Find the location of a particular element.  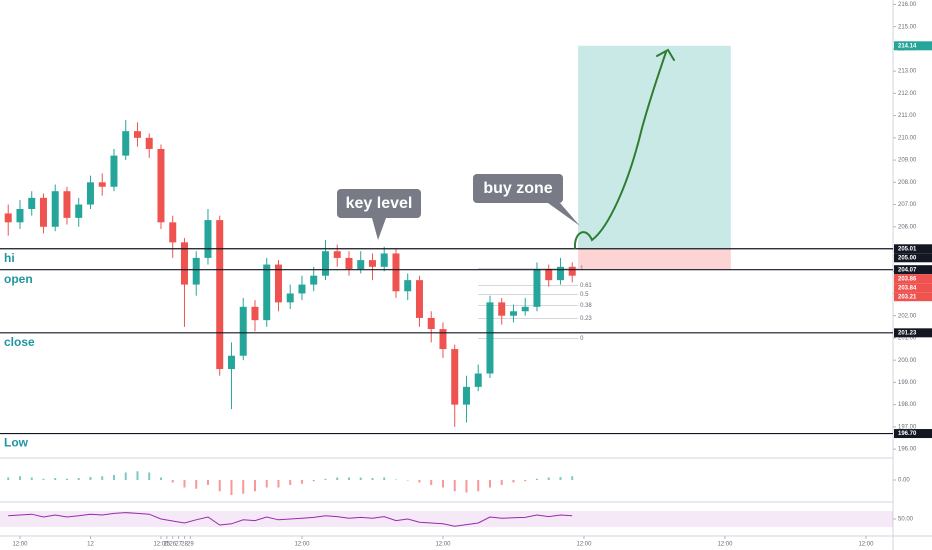

fib-label: 0.5 is located at coordinates (584, 295).